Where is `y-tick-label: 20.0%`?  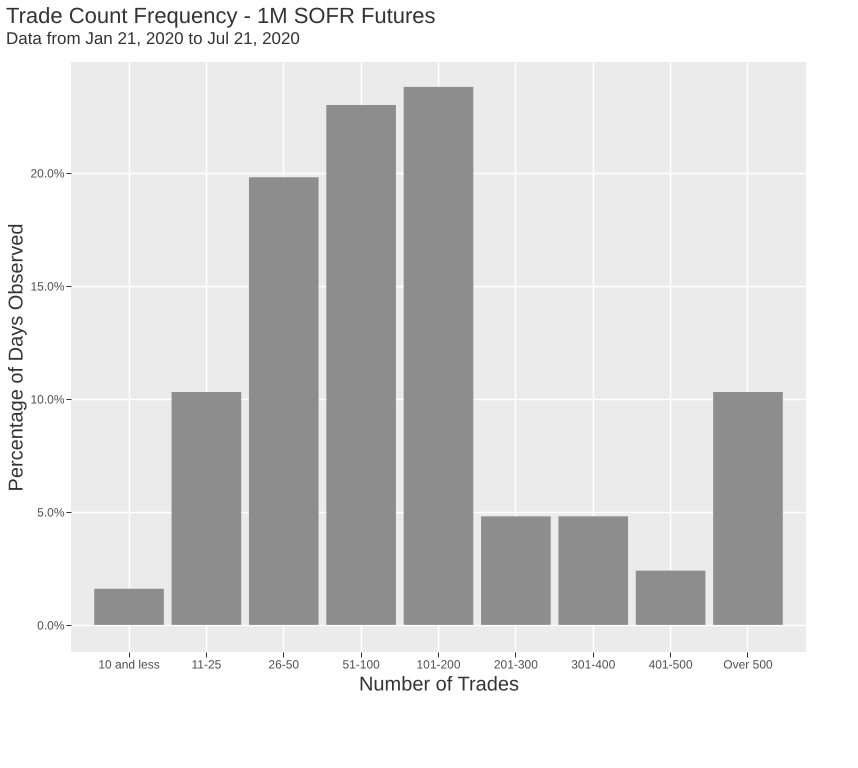 y-tick-label: 20.0% is located at coordinates (47, 173).